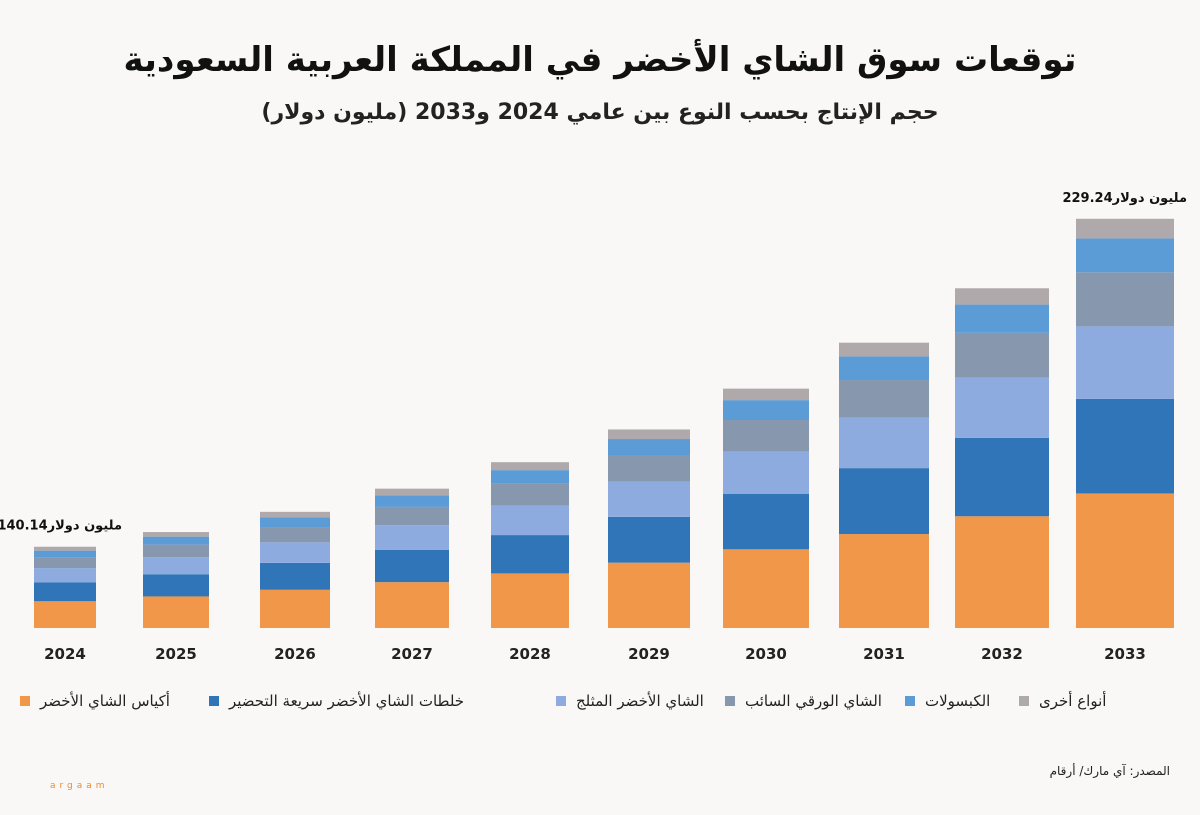  I want to click on bar-group-2030, so click(766, 508).